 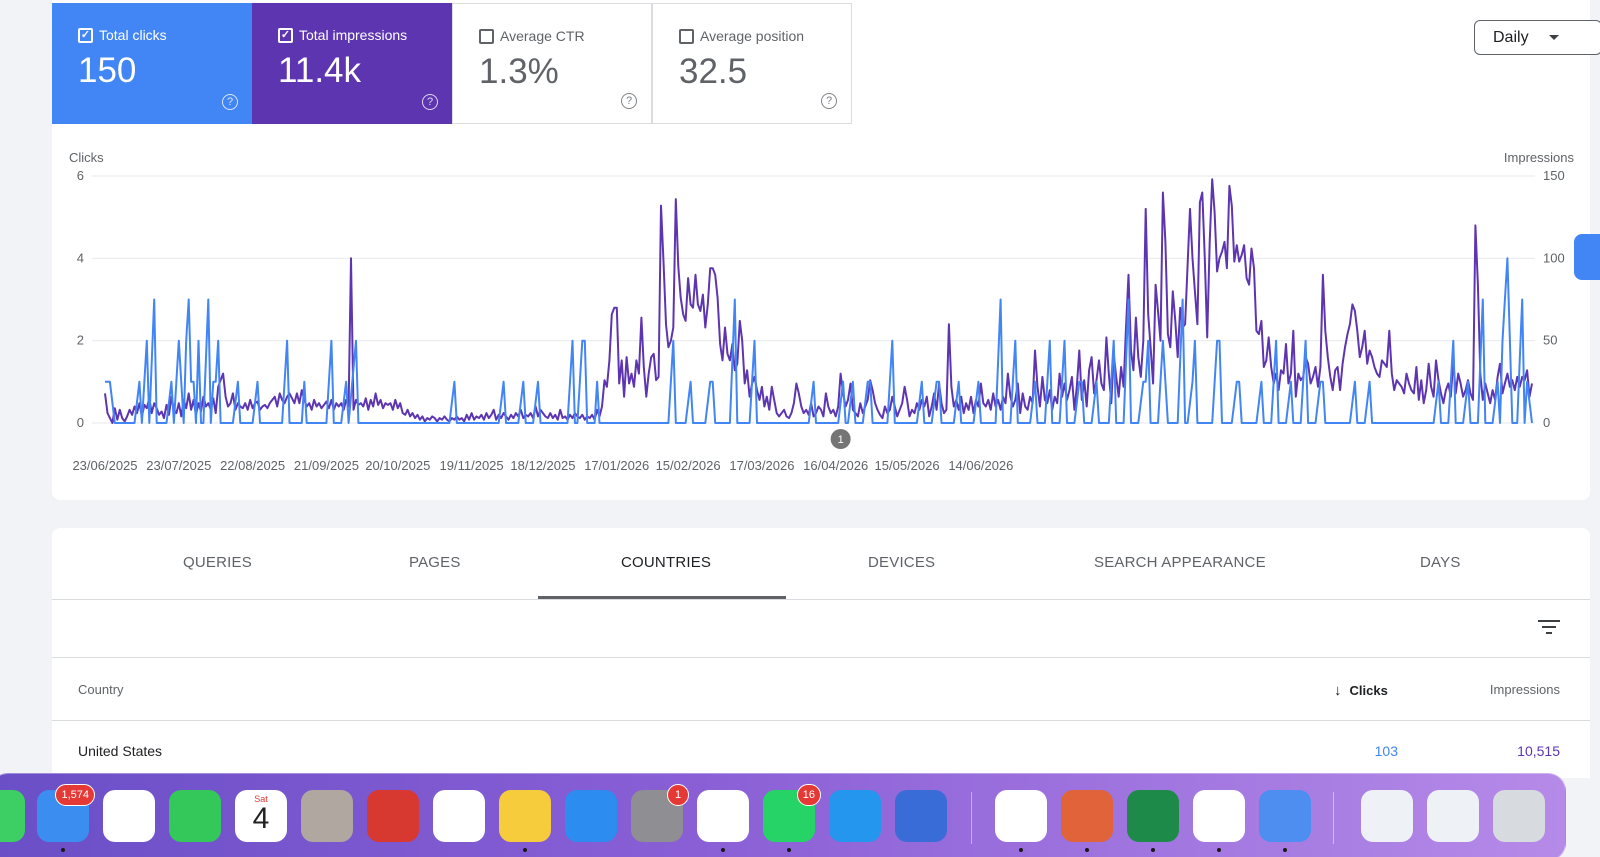 What do you see at coordinates (1285, 816) in the screenshot?
I see `preview-icon` at bounding box center [1285, 816].